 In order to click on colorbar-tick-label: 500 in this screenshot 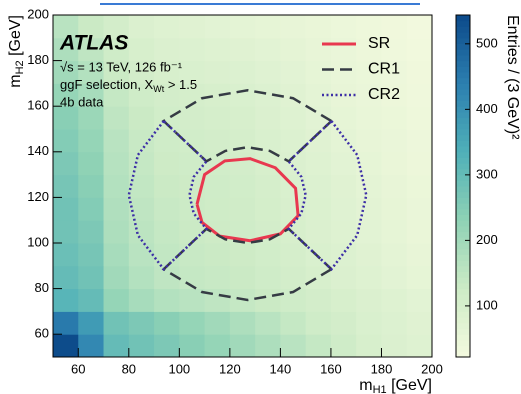, I will do `click(487, 42)`.